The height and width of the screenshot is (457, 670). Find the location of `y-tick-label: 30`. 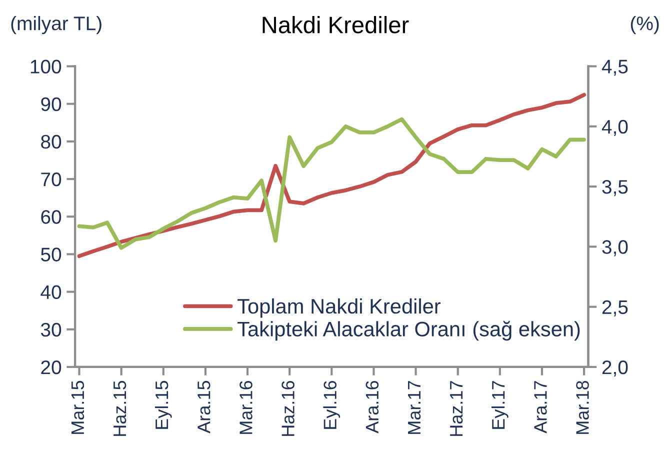

y-tick-label: 30 is located at coordinates (51, 329).